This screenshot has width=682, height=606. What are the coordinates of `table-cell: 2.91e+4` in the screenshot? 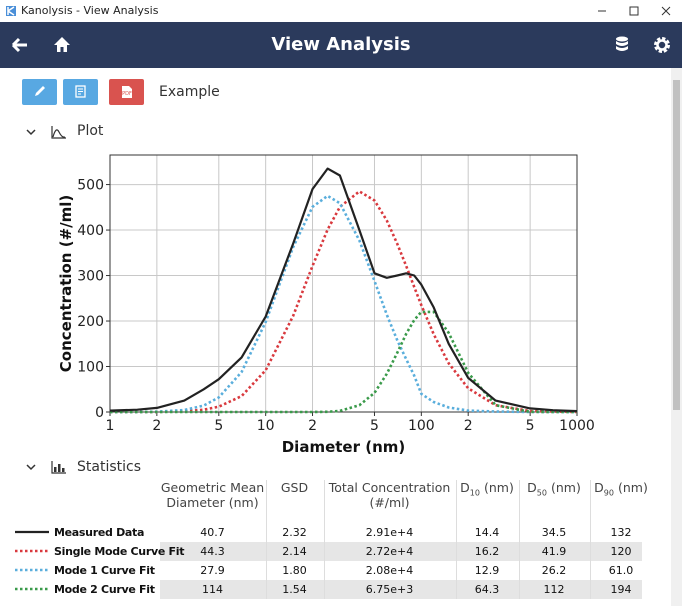 It's located at (389, 532).